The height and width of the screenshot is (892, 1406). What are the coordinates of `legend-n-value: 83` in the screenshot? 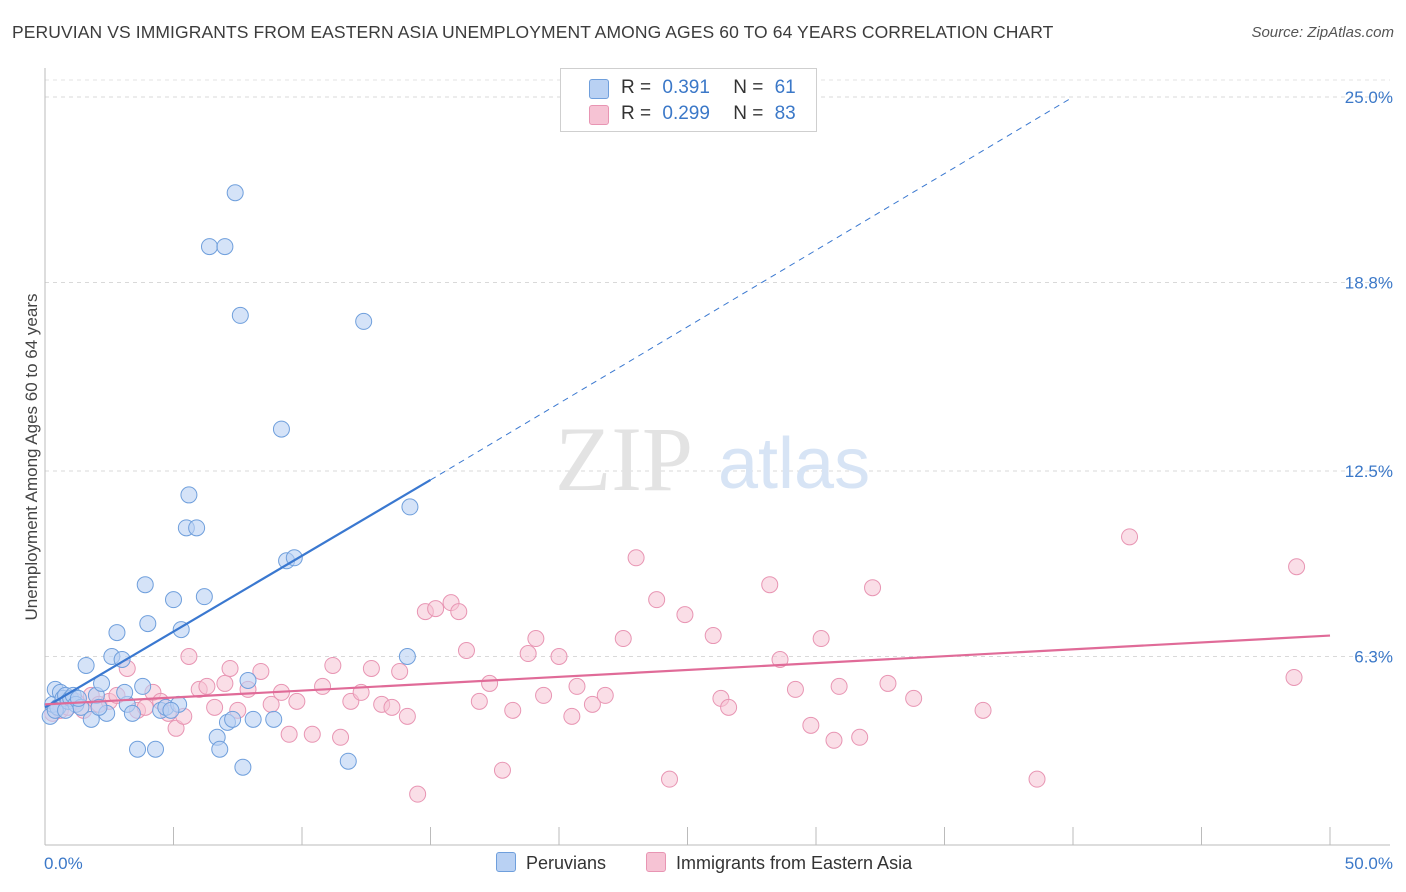 It's located at (785, 113).